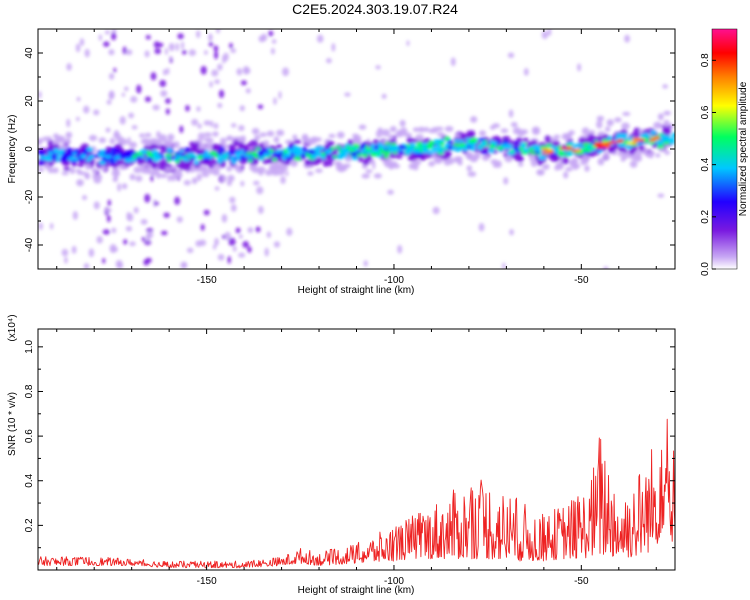  What do you see at coordinates (705, 112) in the screenshot?
I see `colorbar-tick-label: 0.6` at bounding box center [705, 112].